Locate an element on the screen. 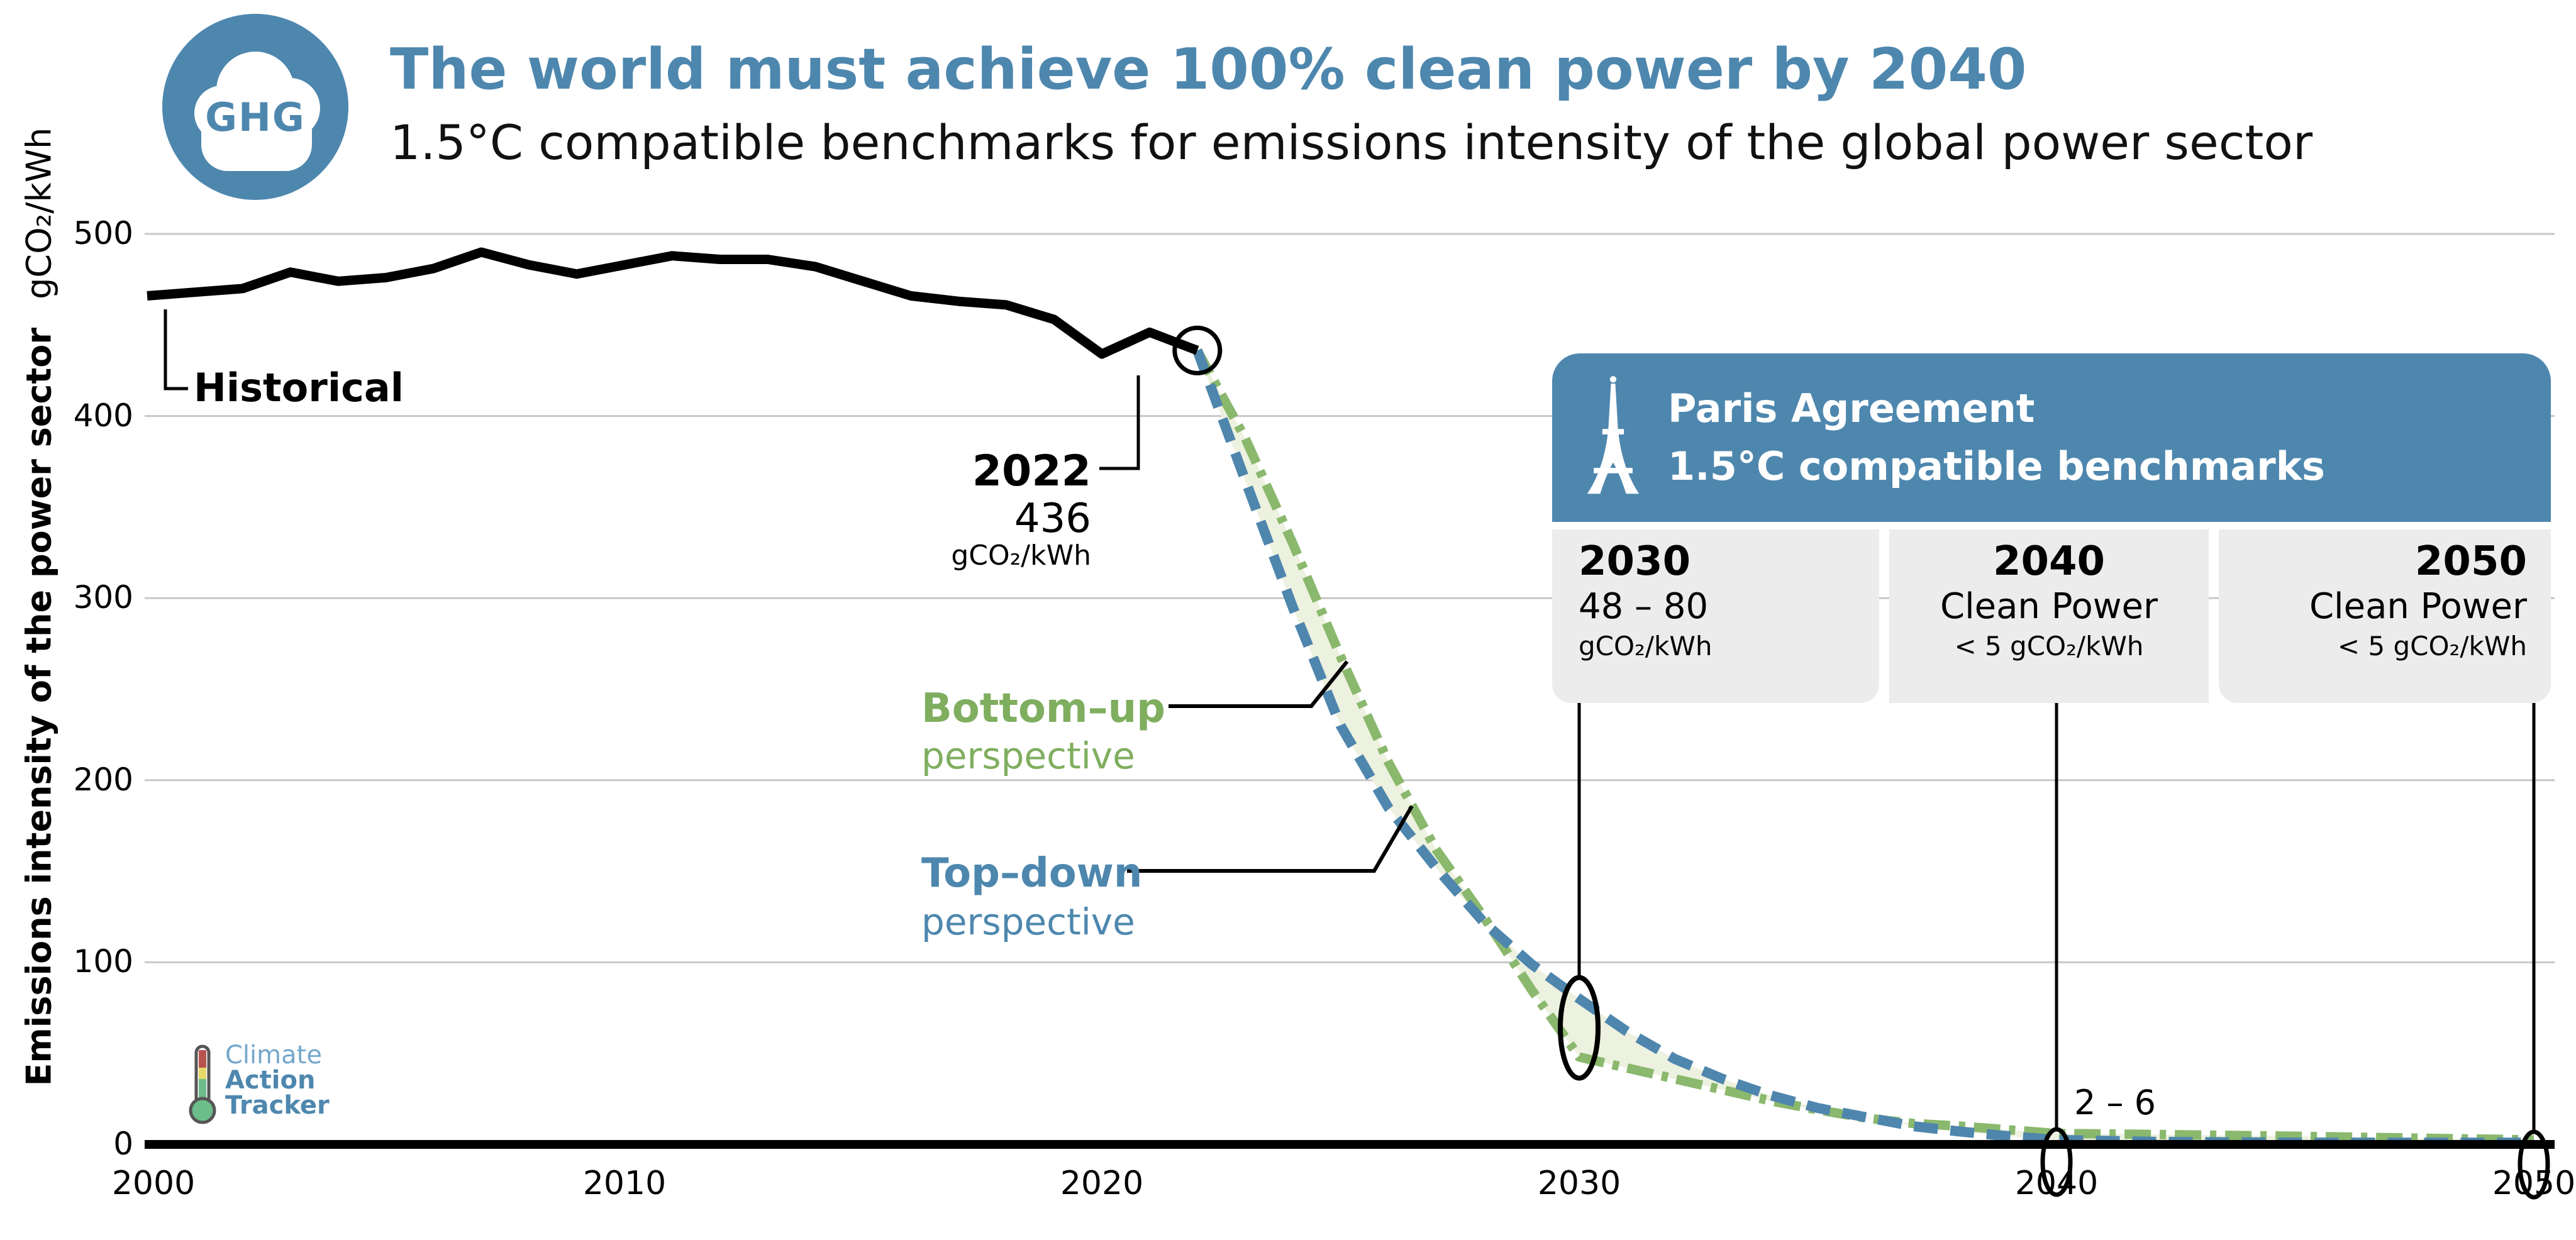 The height and width of the screenshot is (1240, 2576). y-tick-400: 400 is located at coordinates (103, 415).